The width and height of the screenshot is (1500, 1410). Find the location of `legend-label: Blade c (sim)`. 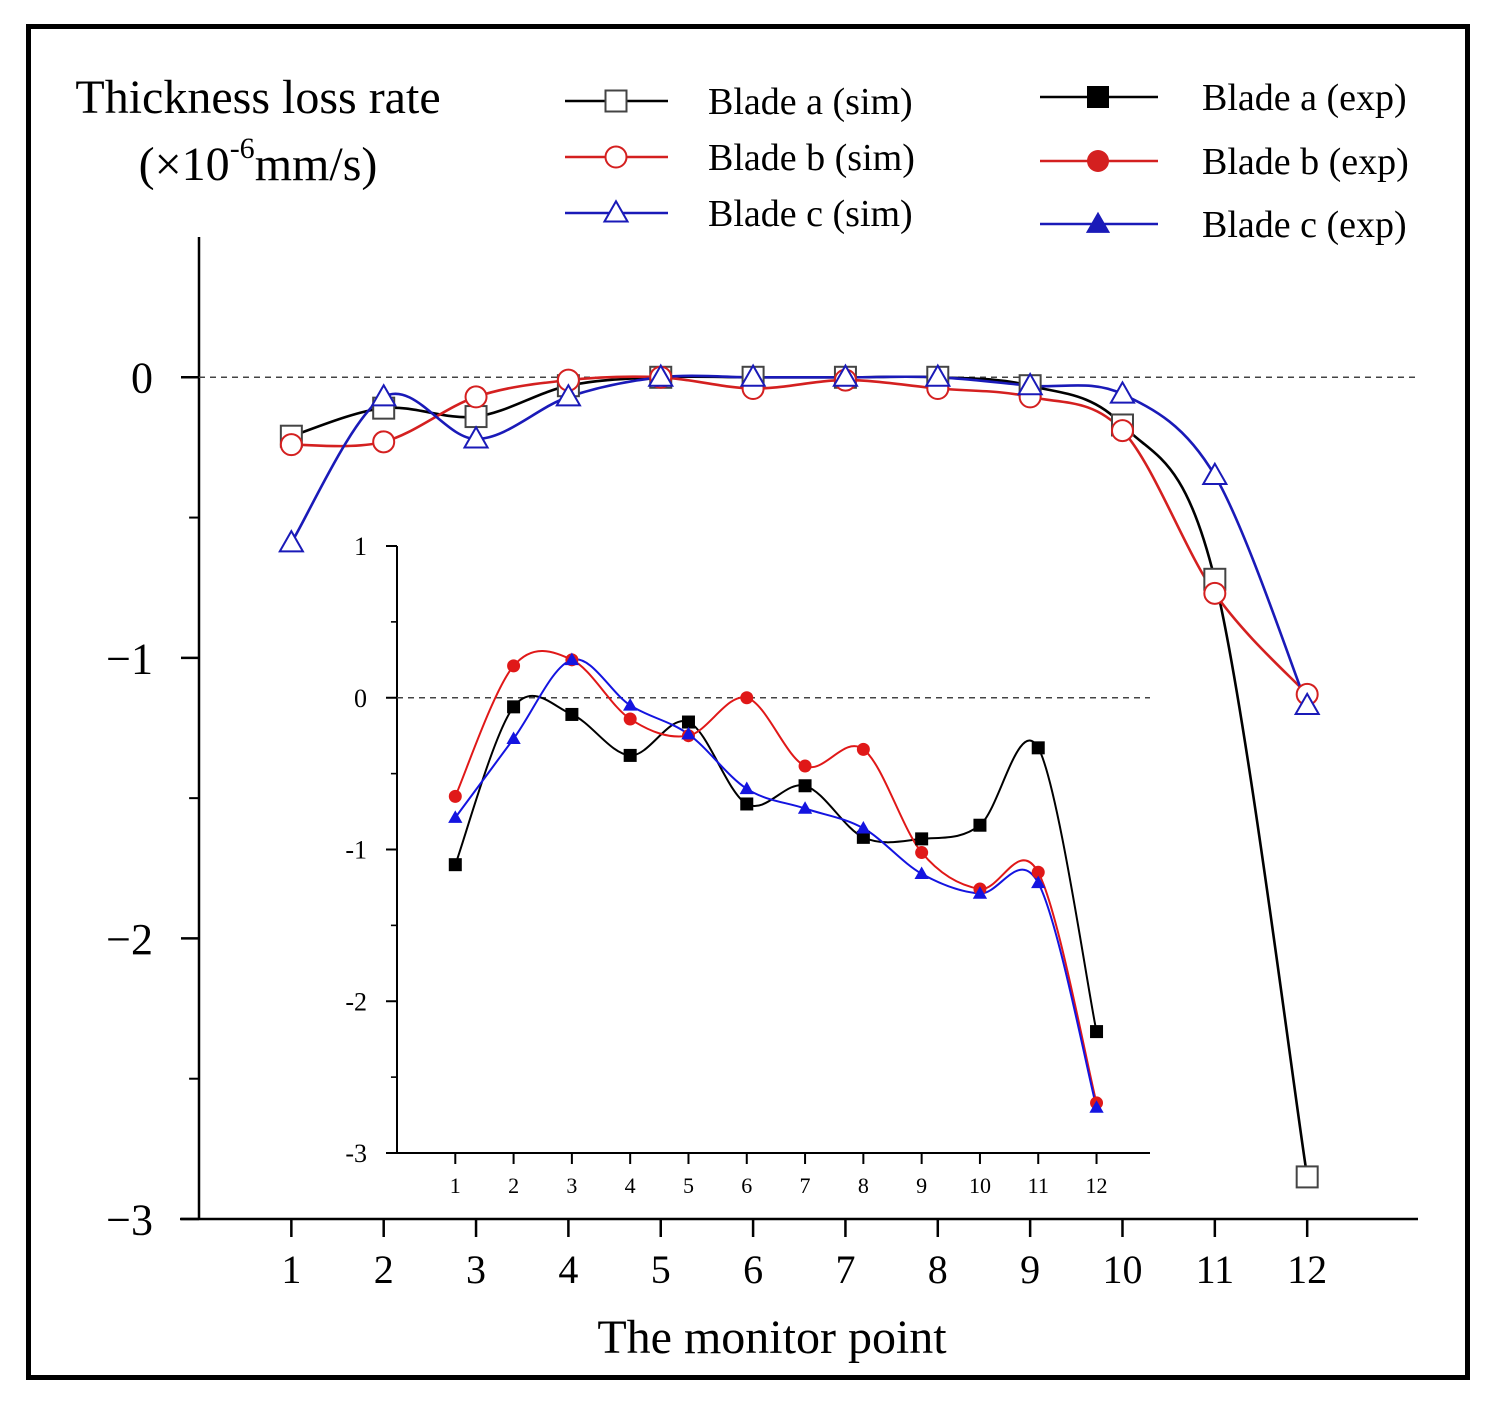

legend-label: Blade c (sim) is located at coordinates (810, 214).